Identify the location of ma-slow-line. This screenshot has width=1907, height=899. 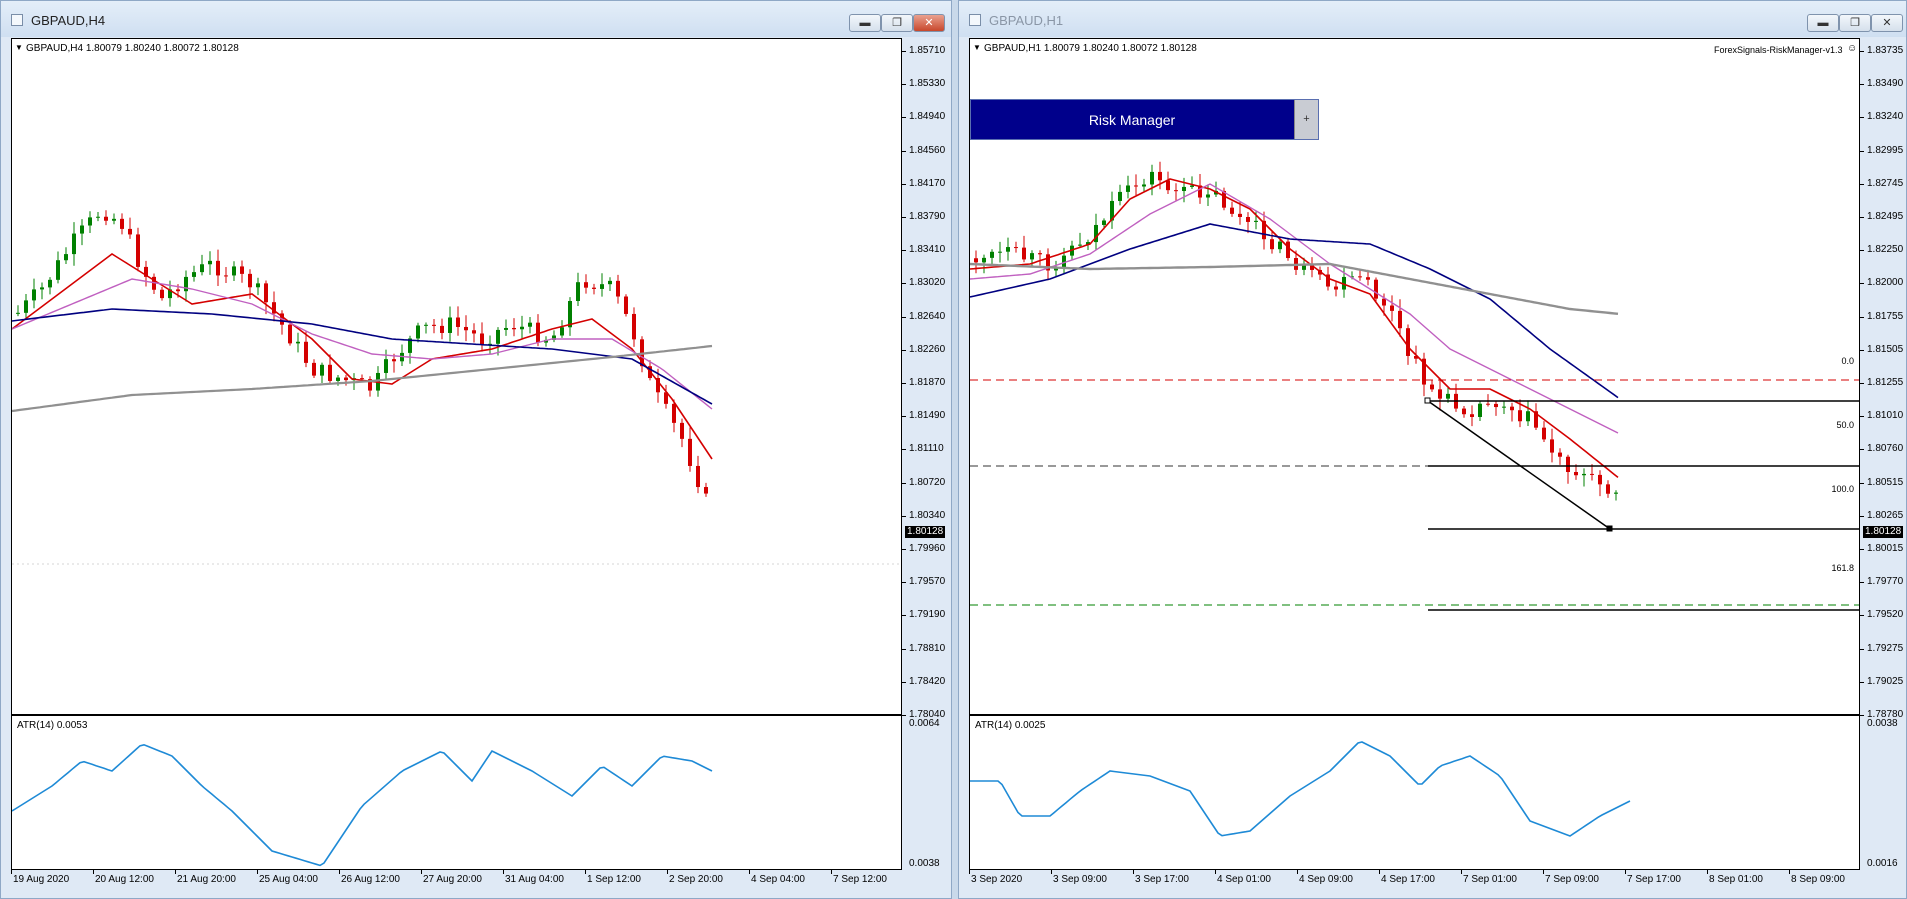
(1294, 311).